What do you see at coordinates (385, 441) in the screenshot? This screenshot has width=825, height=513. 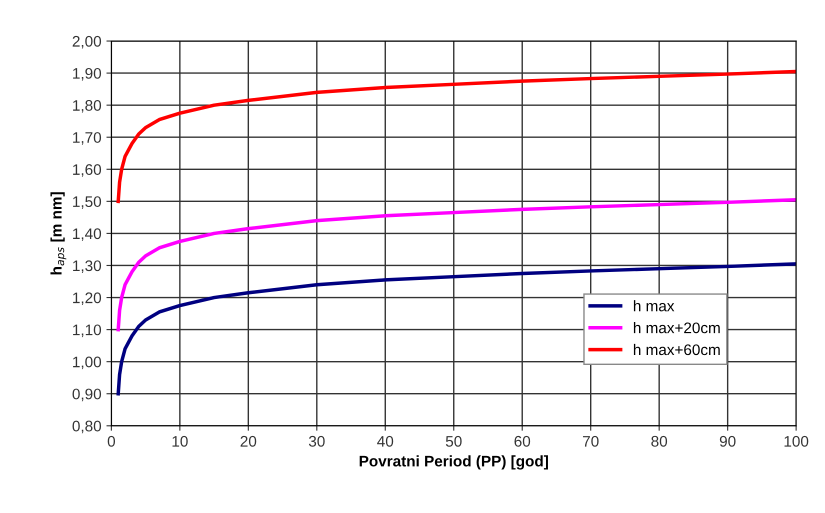 I see `x-tick-label: 40` at bounding box center [385, 441].